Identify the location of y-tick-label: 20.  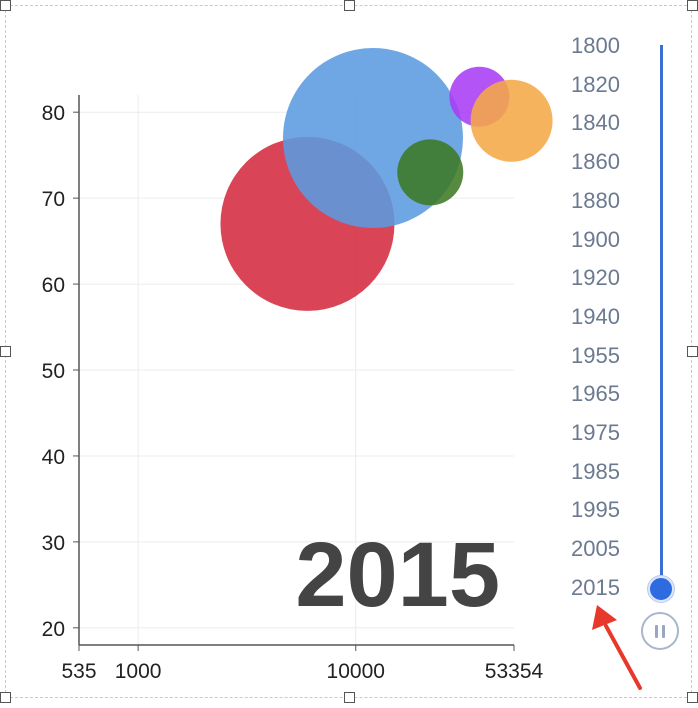
(53, 629).